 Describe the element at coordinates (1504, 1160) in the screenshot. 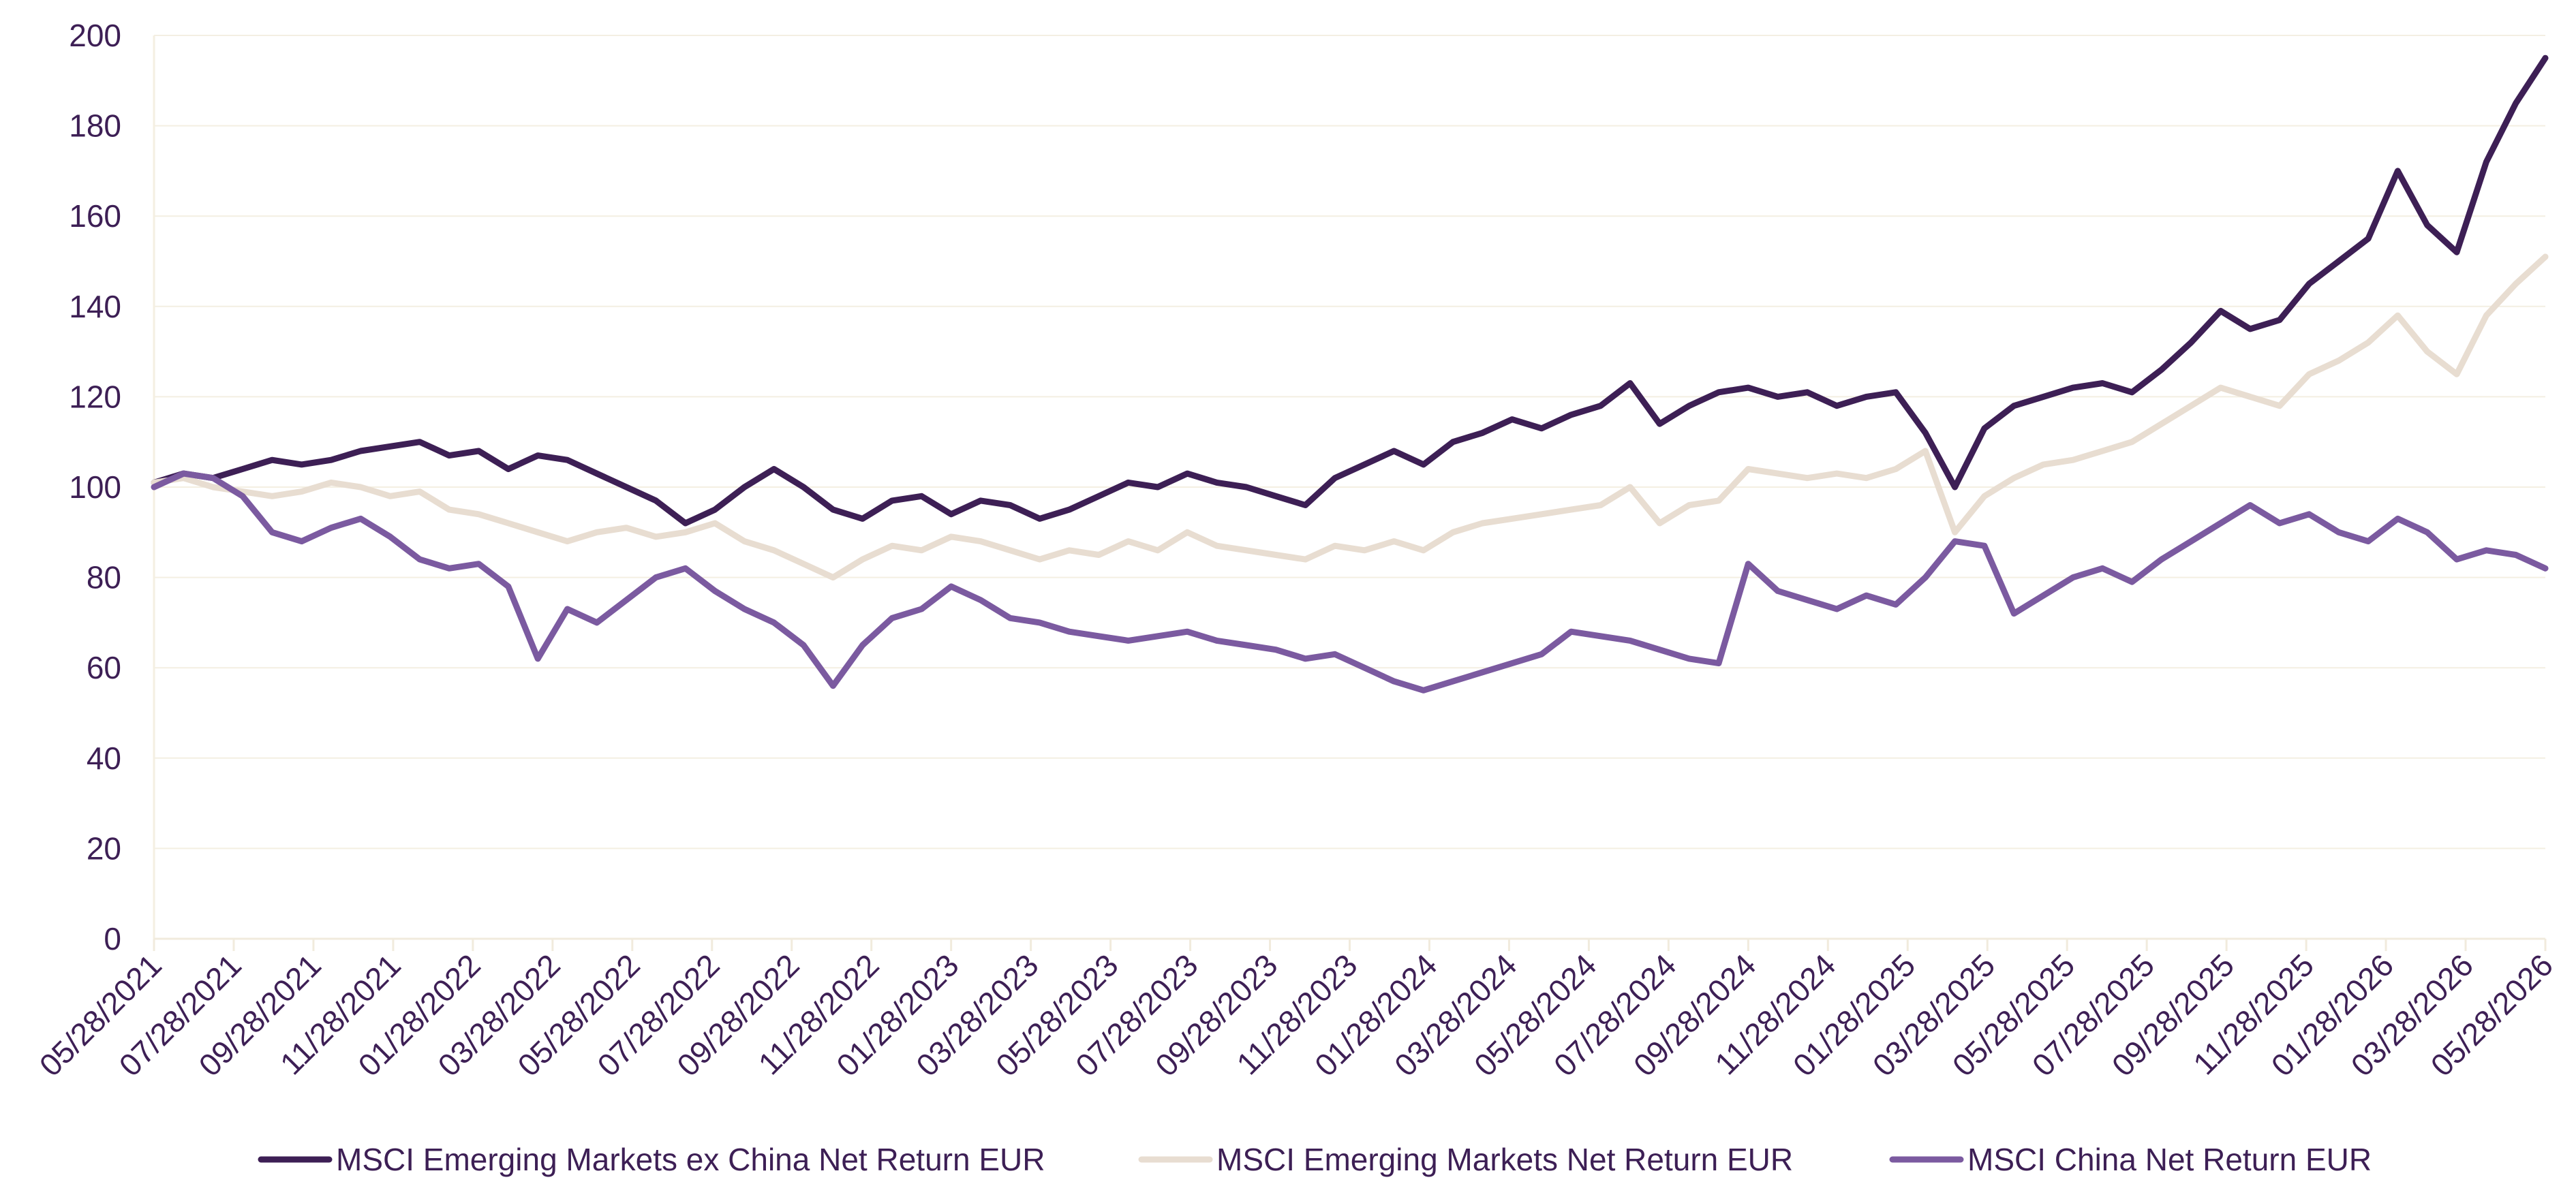

I see `legend-label-2: MSCI Emerging Markets Net Return EUR` at that location.